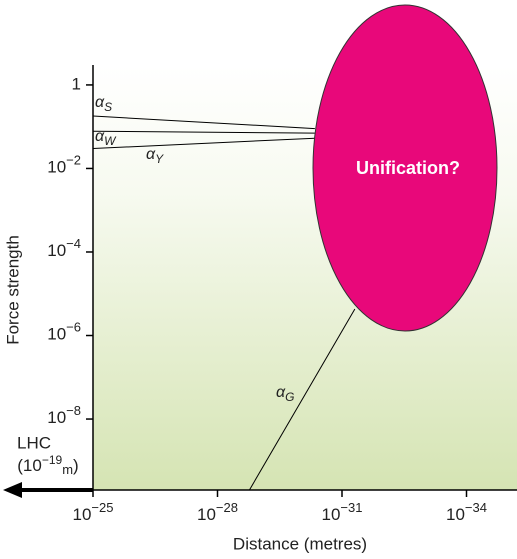  I want to click on y-tick-label: 10⁻⁴, so click(64, 248).